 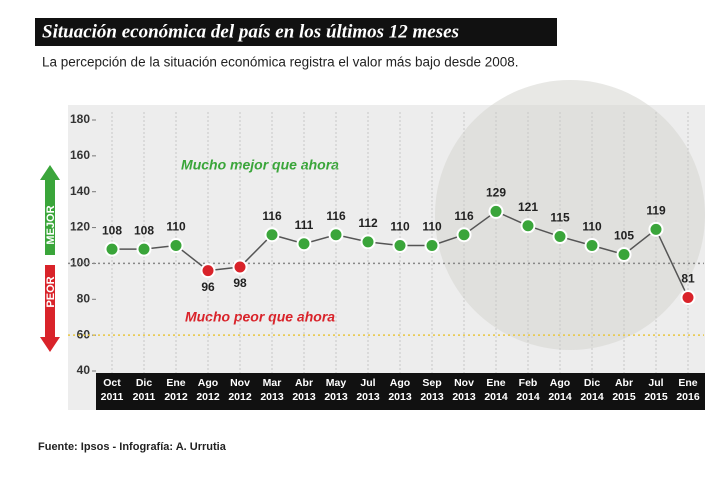 What do you see at coordinates (112, 390) in the screenshot?
I see `x-tick-label: Oct 2011` at bounding box center [112, 390].